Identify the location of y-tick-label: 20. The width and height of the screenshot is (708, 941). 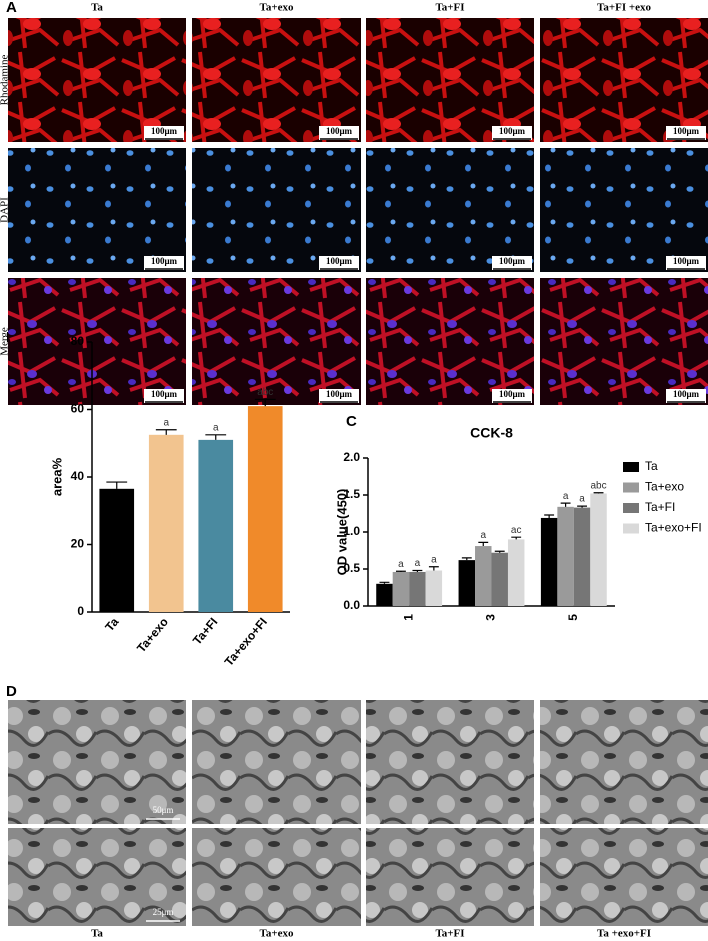
(78, 544).